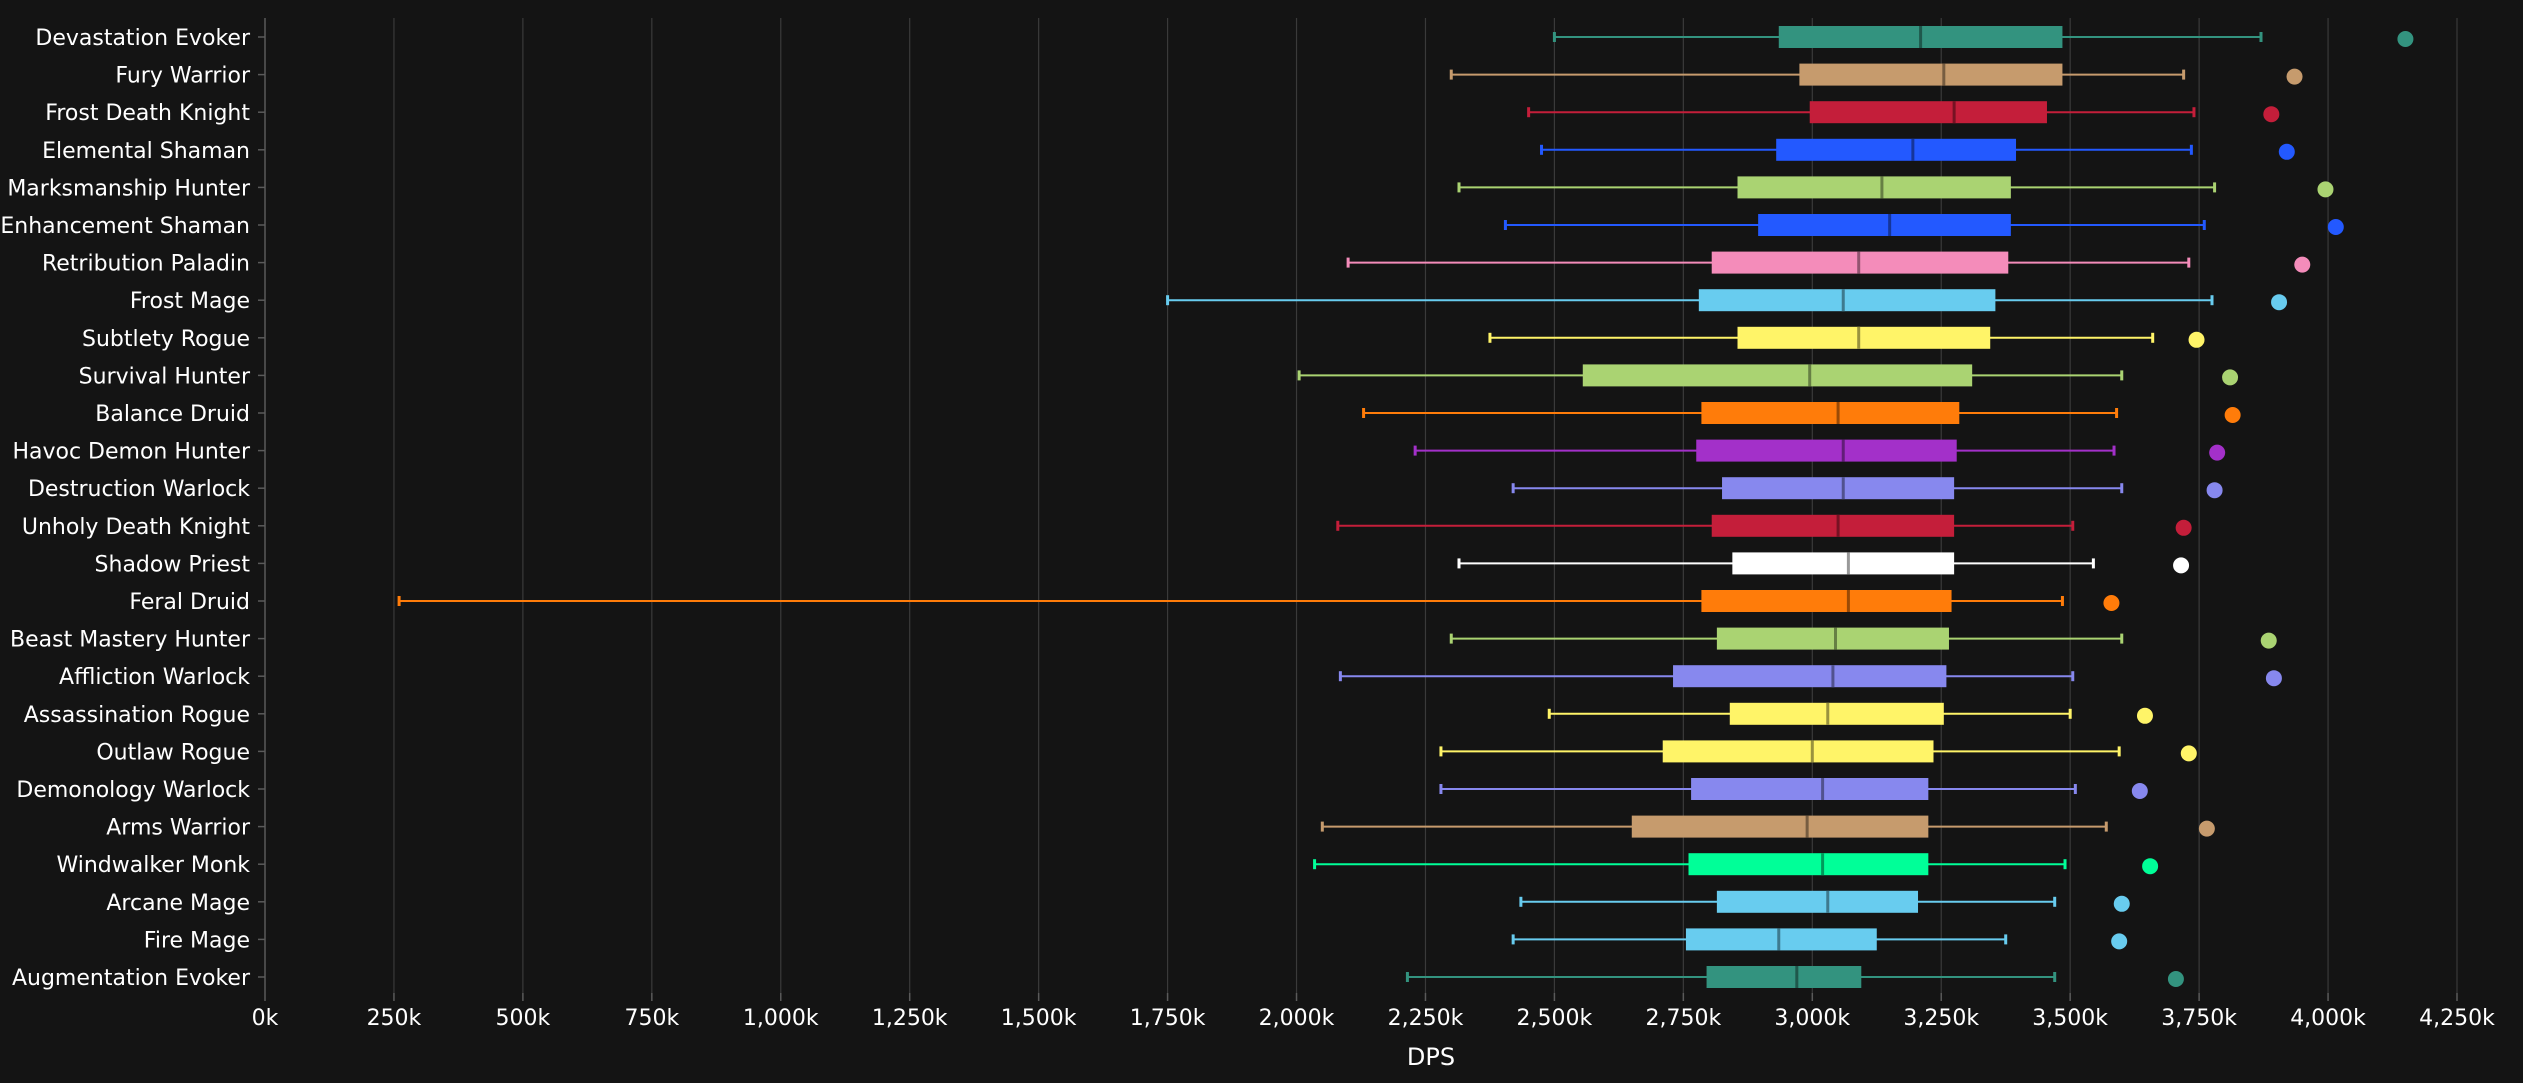 The width and height of the screenshot is (2523, 1083). I want to click on category-label: Survival Hunter, so click(165, 376).